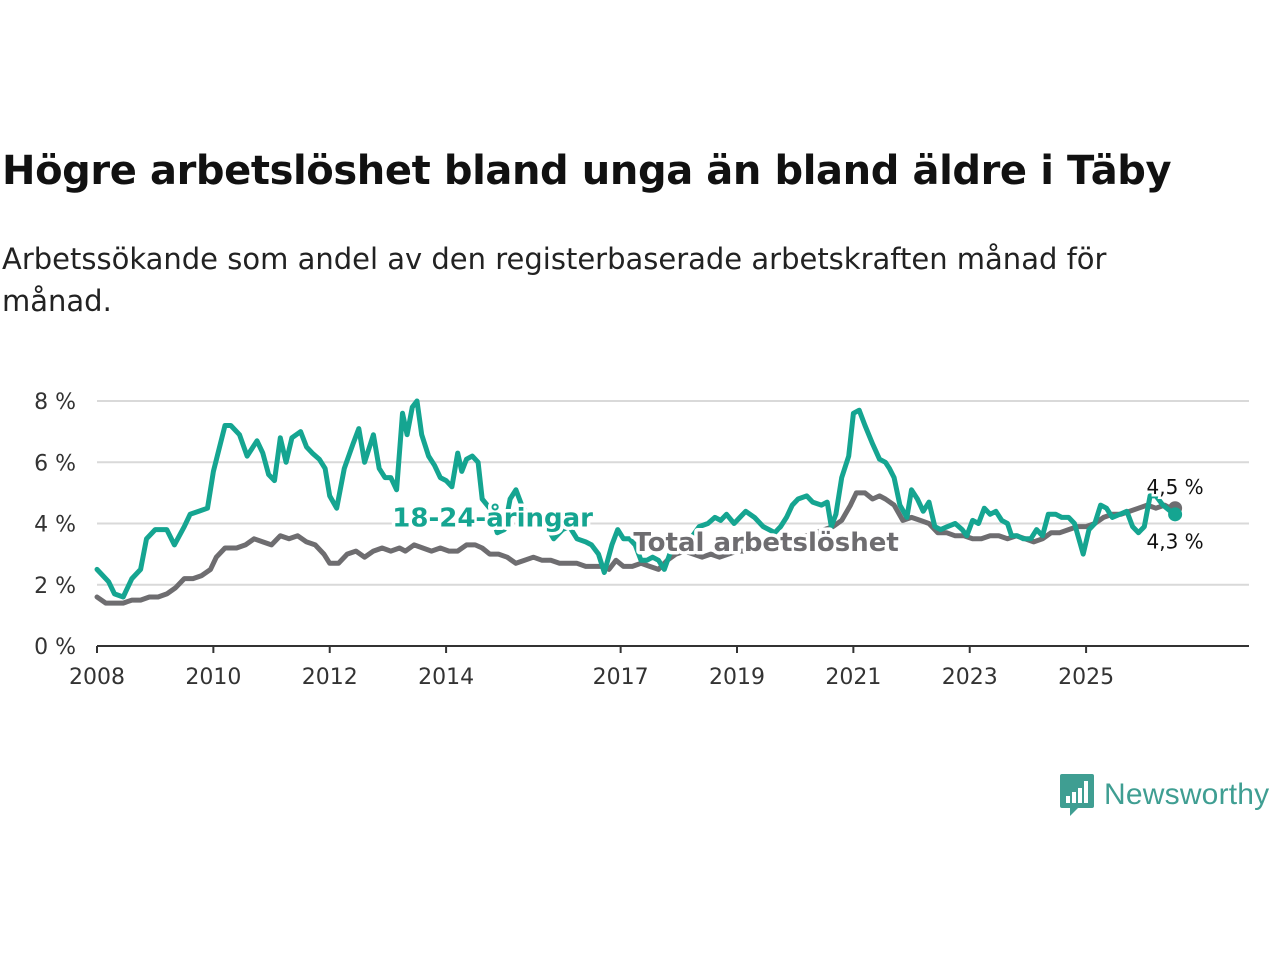  Describe the element at coordinates (55, 463) in the screenshot. I see `y-tick-label: 6 %` at that location.